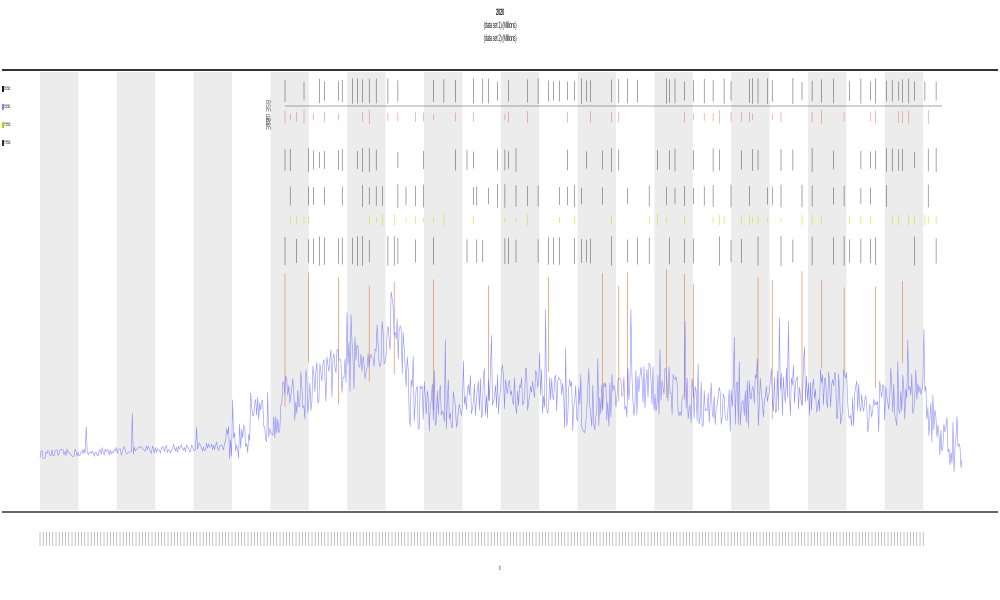 Image resolution: width=1000 pixels, height=600 pixels. What do you see at coordinates (481, 539) in the screenshot?
I see `x-tick-labels` at bounding box center [481, 539].